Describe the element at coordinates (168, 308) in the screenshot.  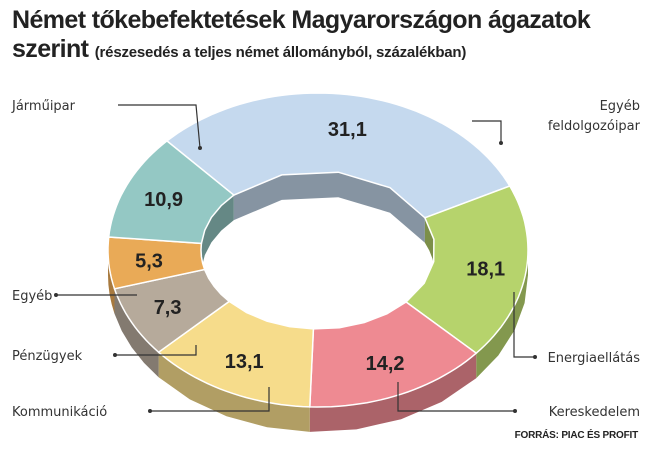
I see `value-label: 7,3` at that location.